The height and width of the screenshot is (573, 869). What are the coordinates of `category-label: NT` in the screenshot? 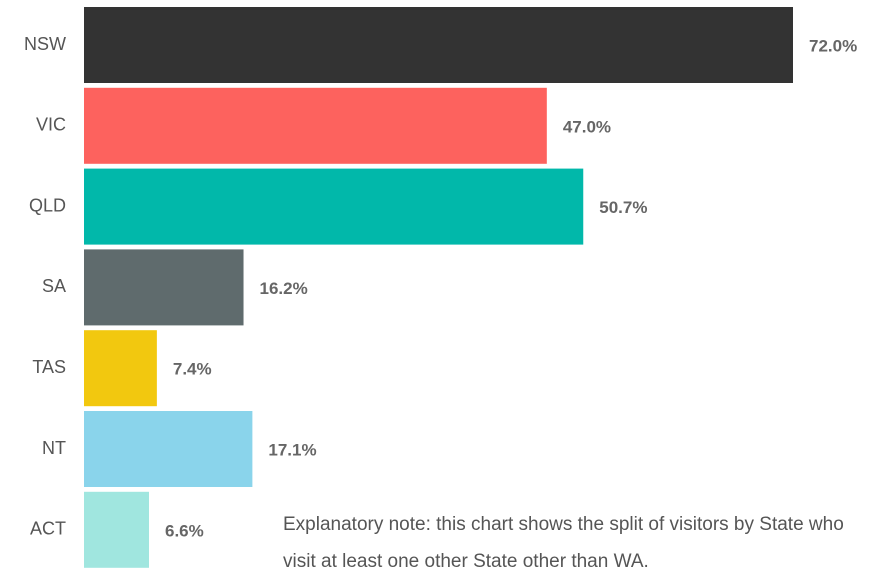 It's located at (54, 448).